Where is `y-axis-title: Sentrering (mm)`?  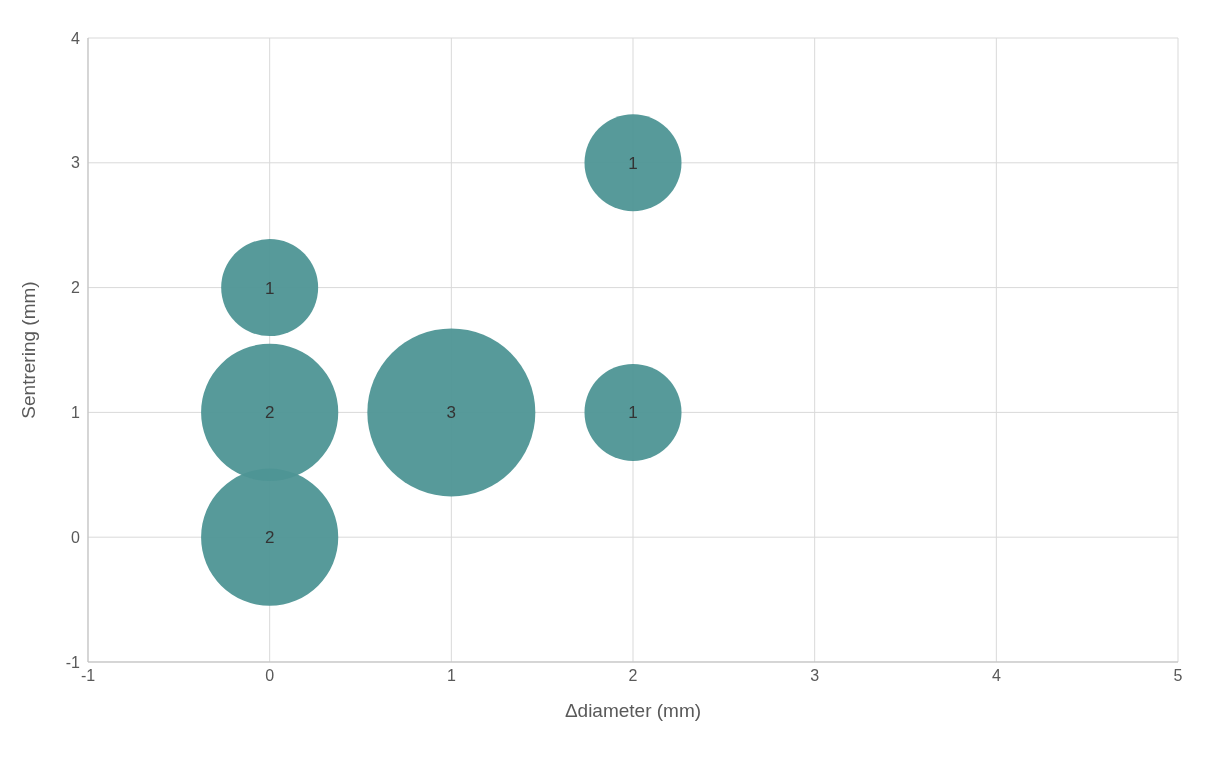 y-axis-title: Sentrering (mm) is located at coordinates (28, 350).